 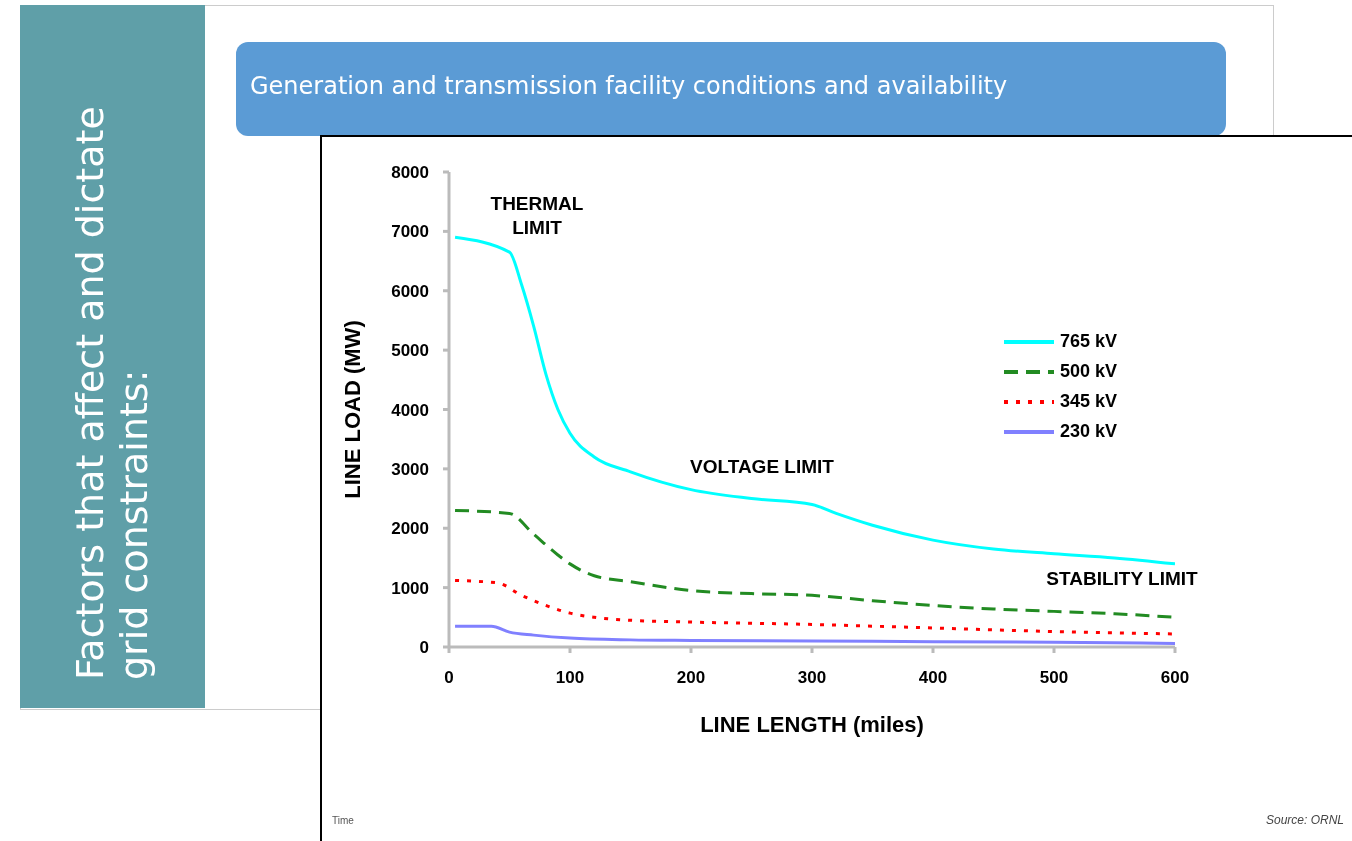 What do you see at coordinates (537, 216) in the screenshot?
I see `annotation: THERMAL LIMIT` at bounding box center [537, 216].